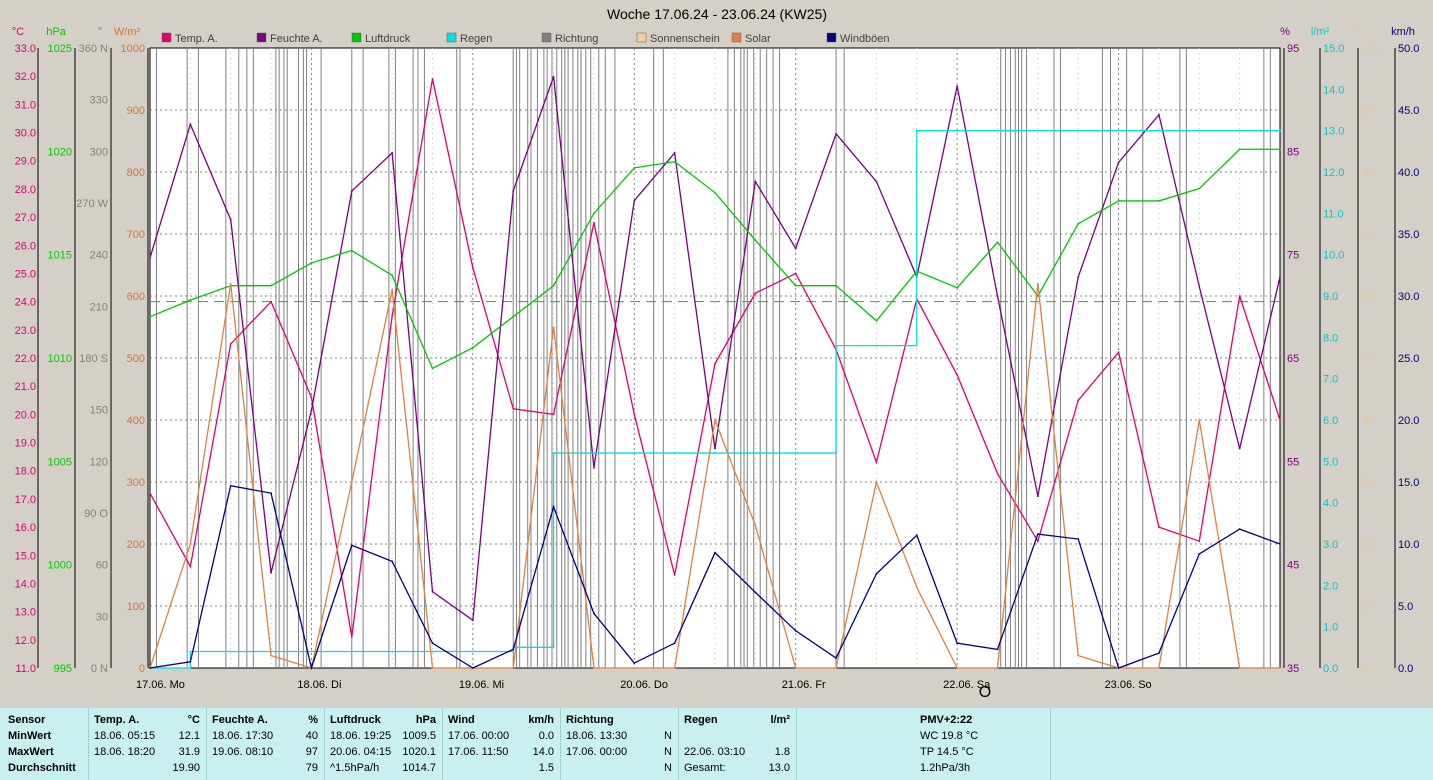  What do you see at coordinates (355, 720) in the screenshot?
I see `stats-header-pressure: Luftdruck` at bounding box center [355, 720].